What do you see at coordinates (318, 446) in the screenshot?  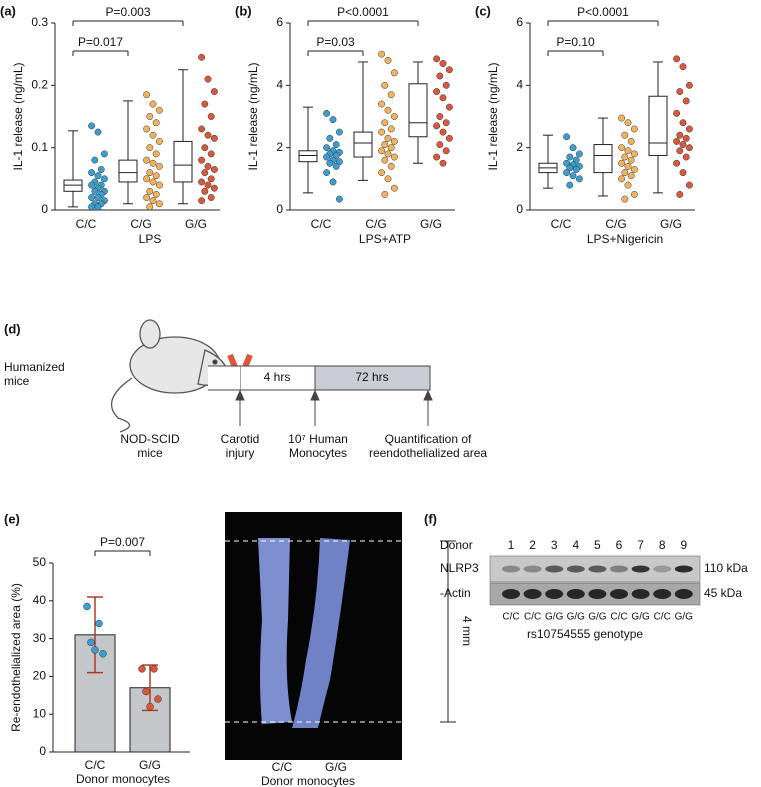 I see `event-label: 10⁷ Human Monocytes` at bounding box center [318, 446].